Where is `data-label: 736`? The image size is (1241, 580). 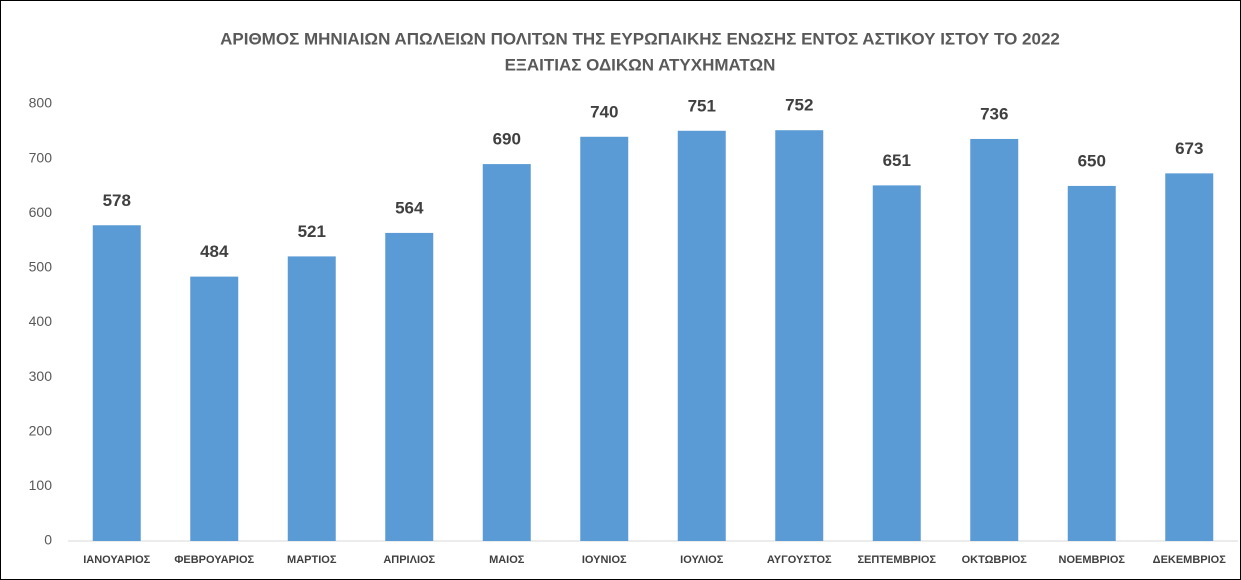 data-label: 736 is located at coordinates (994, 113).